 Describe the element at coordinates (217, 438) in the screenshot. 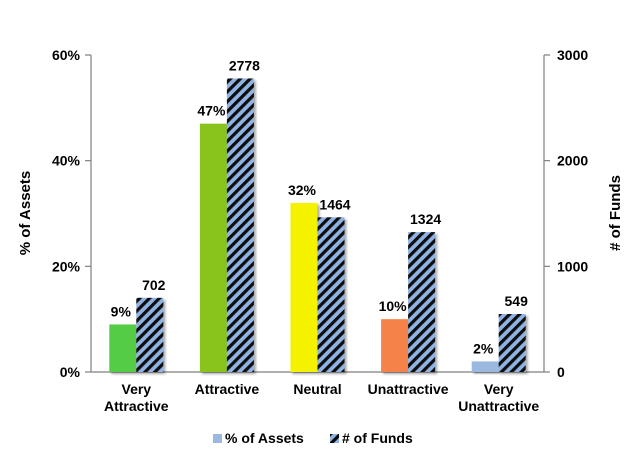

I see `legend-swatch-assets` at that location.